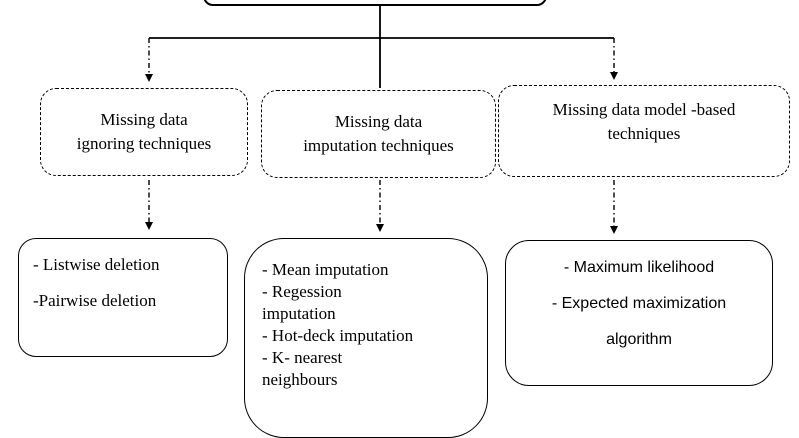 Image resolution: width=799 pixels, height=438 pixels. I want to click on methods-deletion-box: - Listwise deletion -Pairwise deletion, so click(123, 297).